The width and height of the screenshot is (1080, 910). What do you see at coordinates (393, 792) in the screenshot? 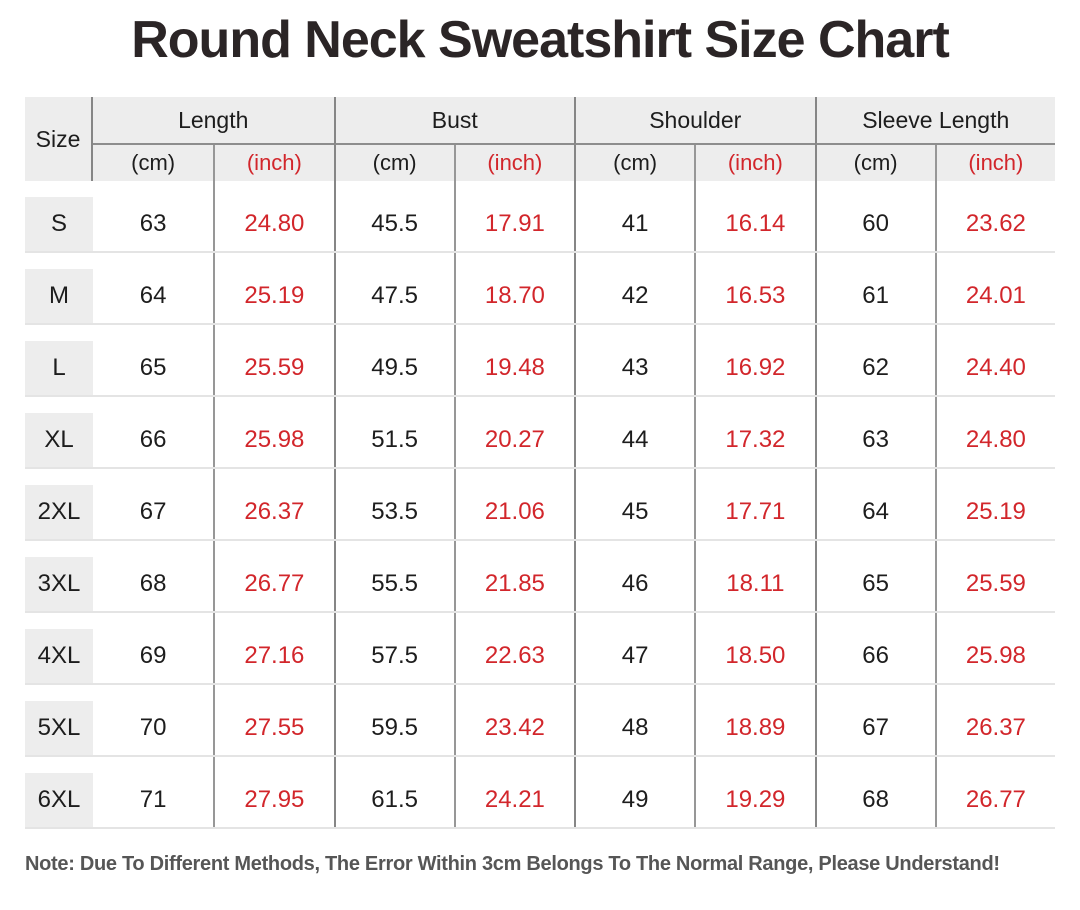
I see `bust-cm-value: 61.5` at bounding box center [393, 792].